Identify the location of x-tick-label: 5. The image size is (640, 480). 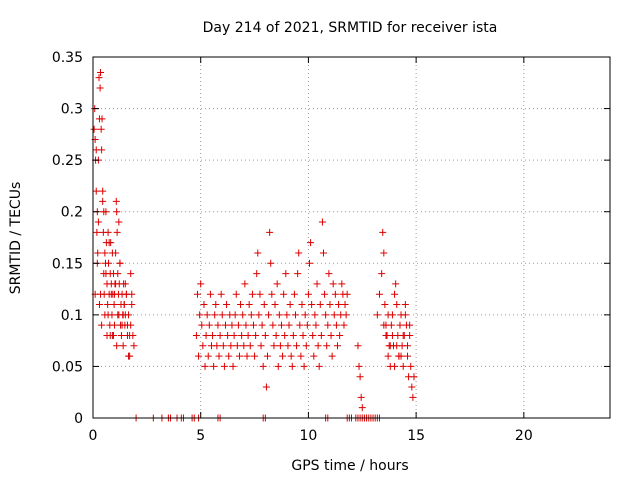
(200, 436).